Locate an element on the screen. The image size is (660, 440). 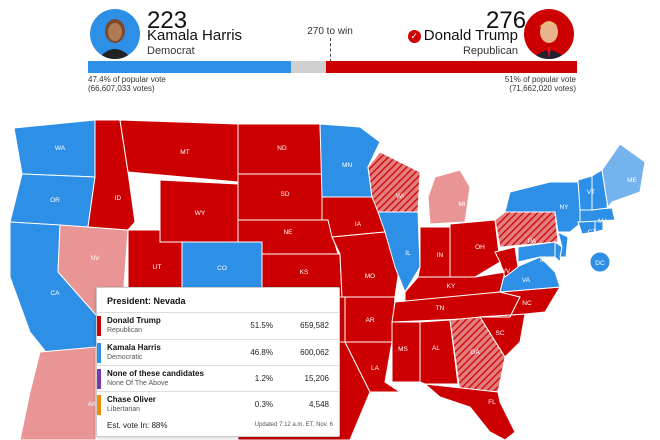
trump-party: Republican is located at coordinates (490, 51).